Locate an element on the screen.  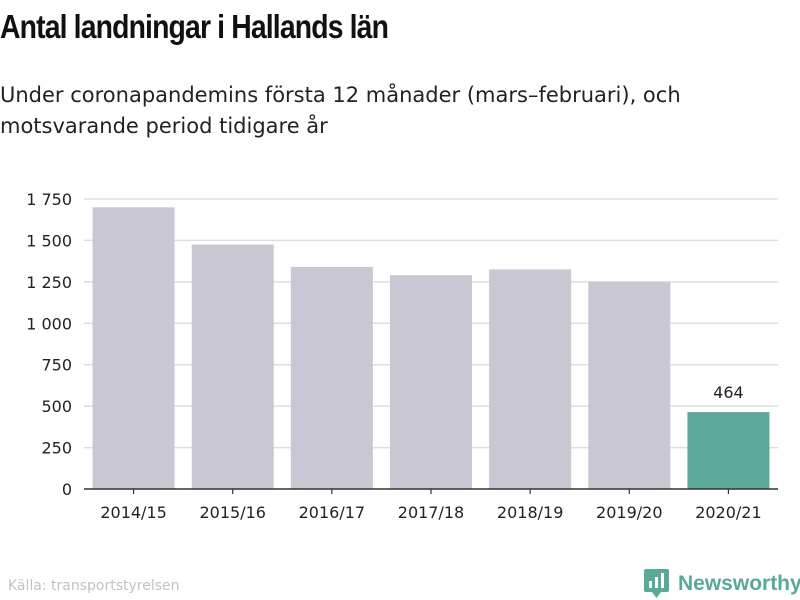
newsworthy-logo-icon is located at coordinates (656, 583).